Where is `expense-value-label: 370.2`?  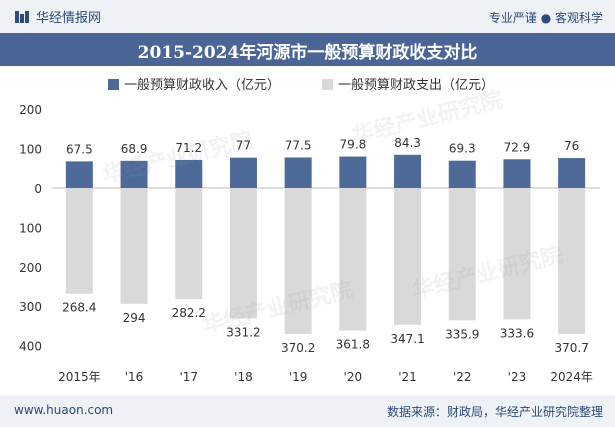 expense-value-label: 370.2 is located at coordinates (298, 348).